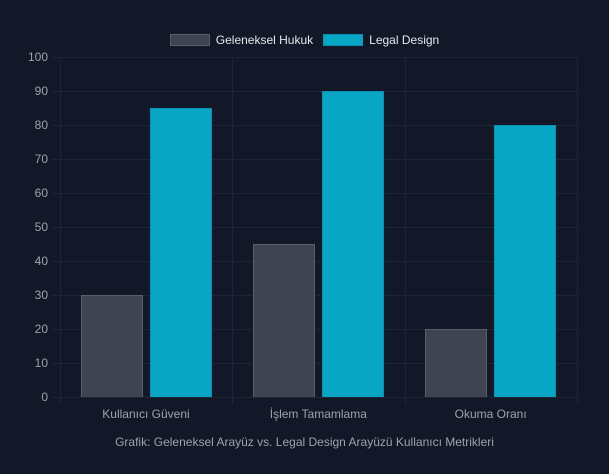 This screenshot has height=474, width=609. What do you see at coordinates (41, 329) in the screenshot?
I see `y-tick-label: 20` at bounding box center [41, 329].